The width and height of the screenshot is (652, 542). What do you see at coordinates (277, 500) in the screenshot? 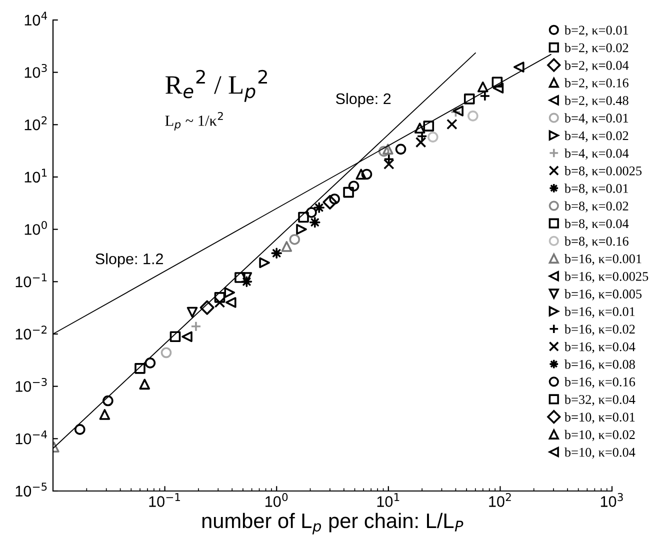
I see `x-tick-label: 10$^{0}$` at bounding box center [277, 500].